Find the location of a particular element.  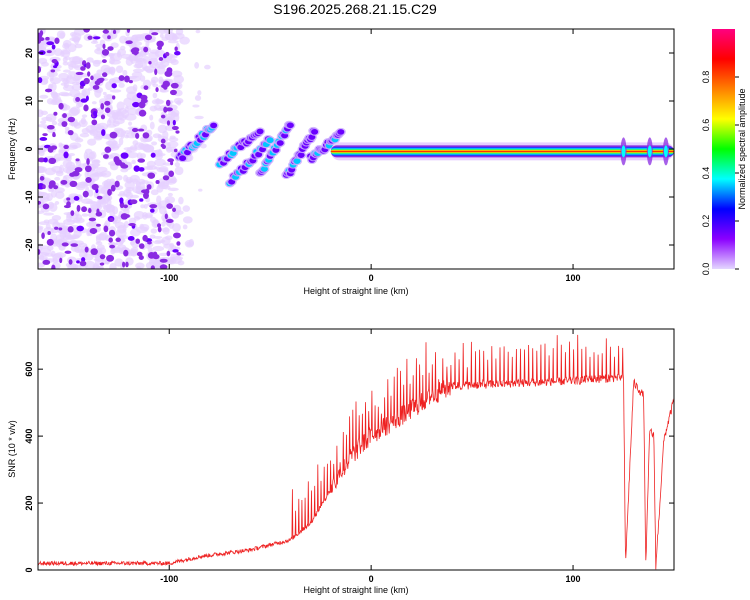

spectrogram-y-tick-label: 10 is located at coordinates (29, 101).